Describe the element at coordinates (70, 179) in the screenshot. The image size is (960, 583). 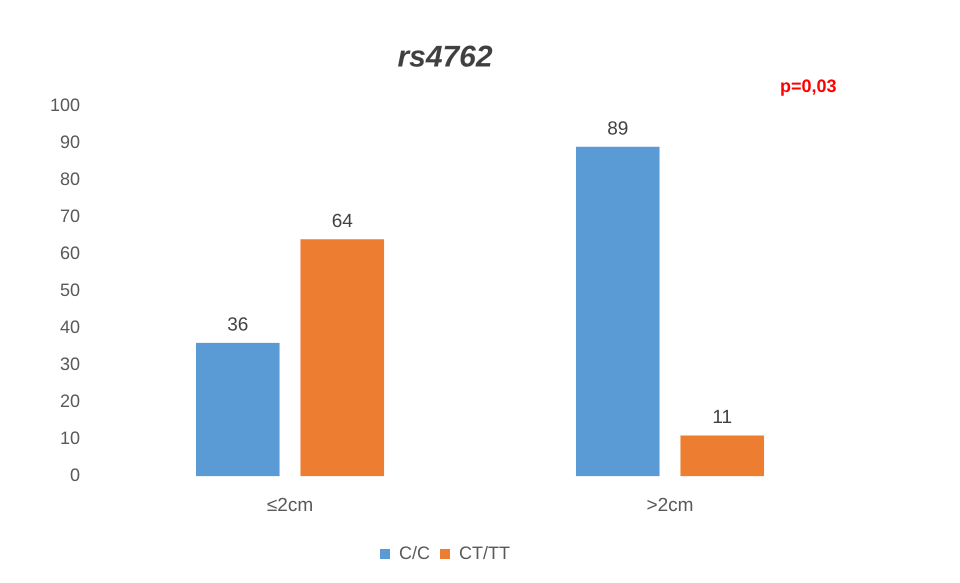
I see `y-tick-label: 80` at that location.